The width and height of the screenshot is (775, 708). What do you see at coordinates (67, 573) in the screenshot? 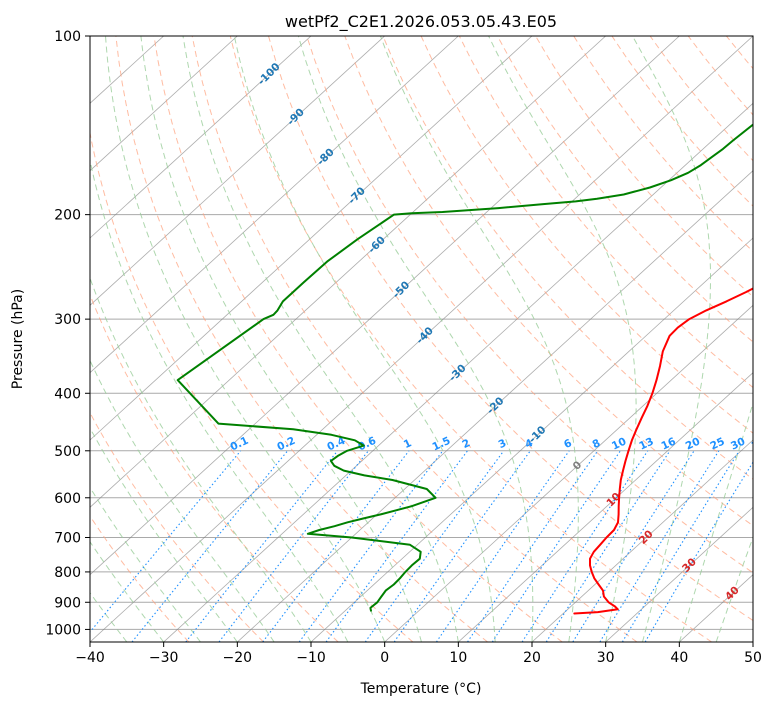
I see `y-tick-label: 800` at bounding box center [67, 573].